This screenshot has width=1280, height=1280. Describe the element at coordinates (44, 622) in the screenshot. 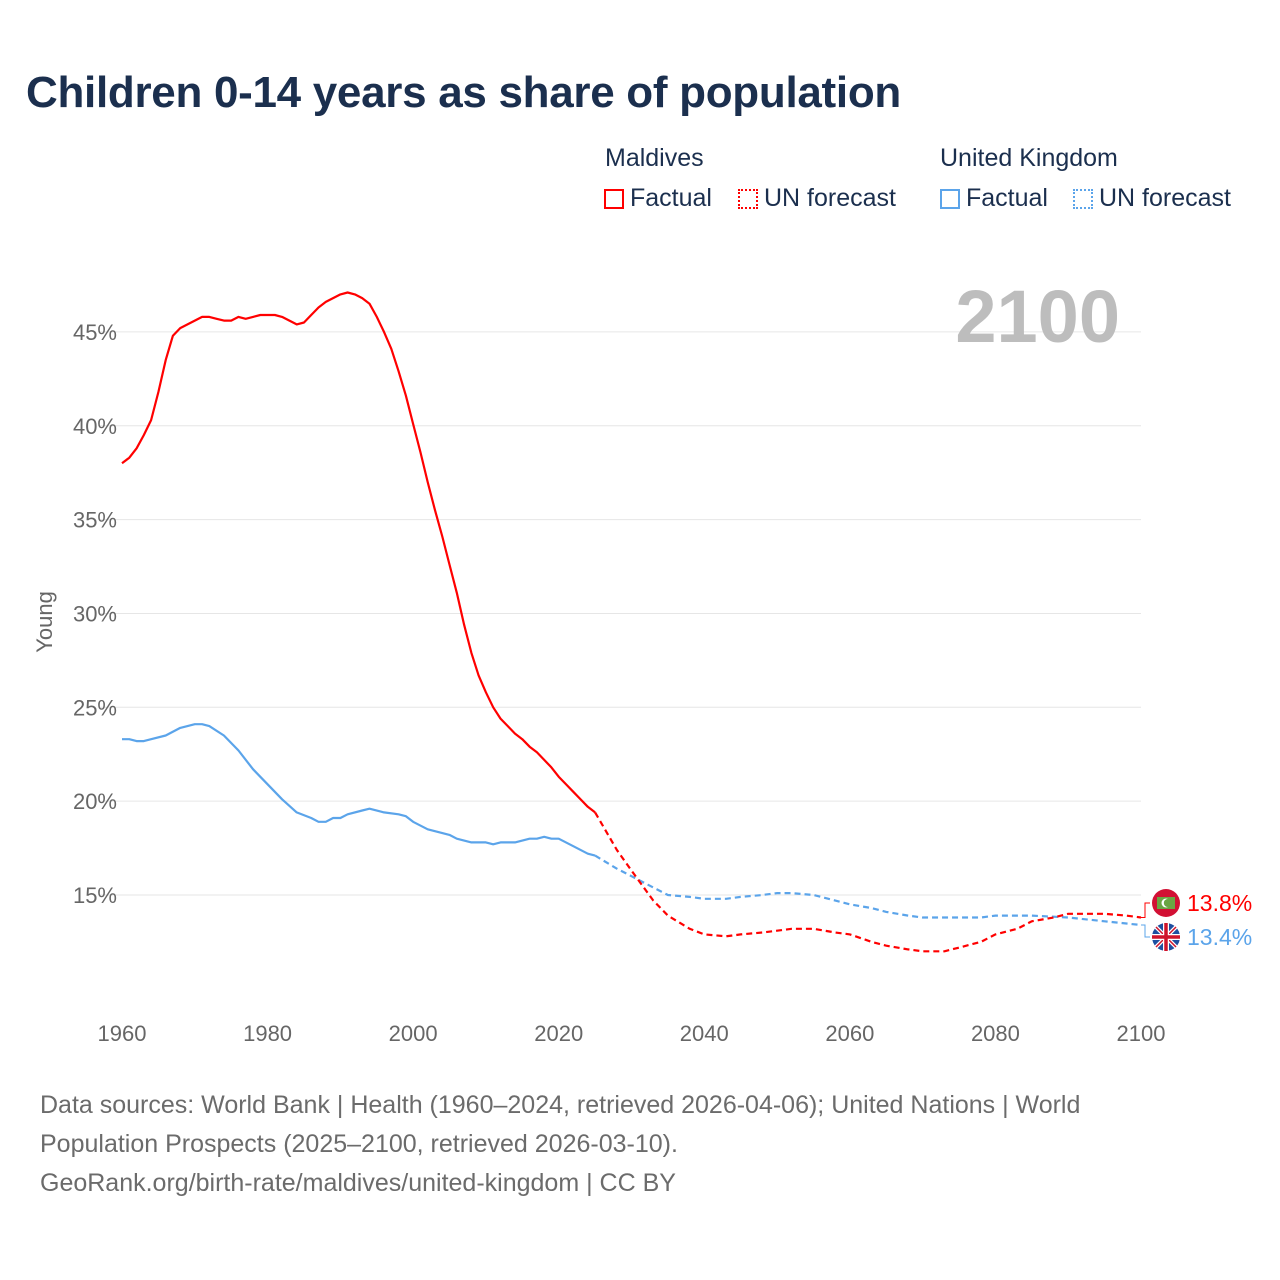

I see `y-axis-label: Young` at that location.